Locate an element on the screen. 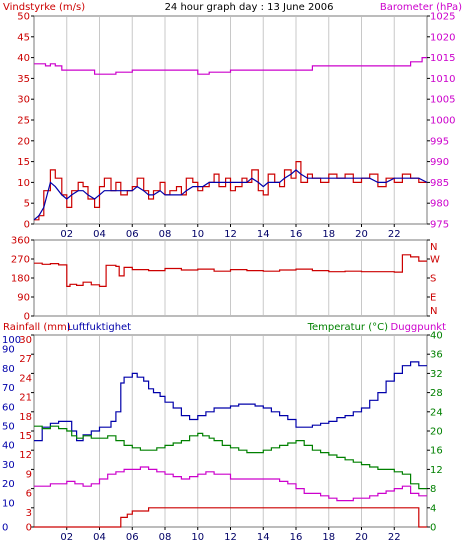  chart-title: 24 hour graph day : 13 June 2006 is located at coordinates (249, 7).